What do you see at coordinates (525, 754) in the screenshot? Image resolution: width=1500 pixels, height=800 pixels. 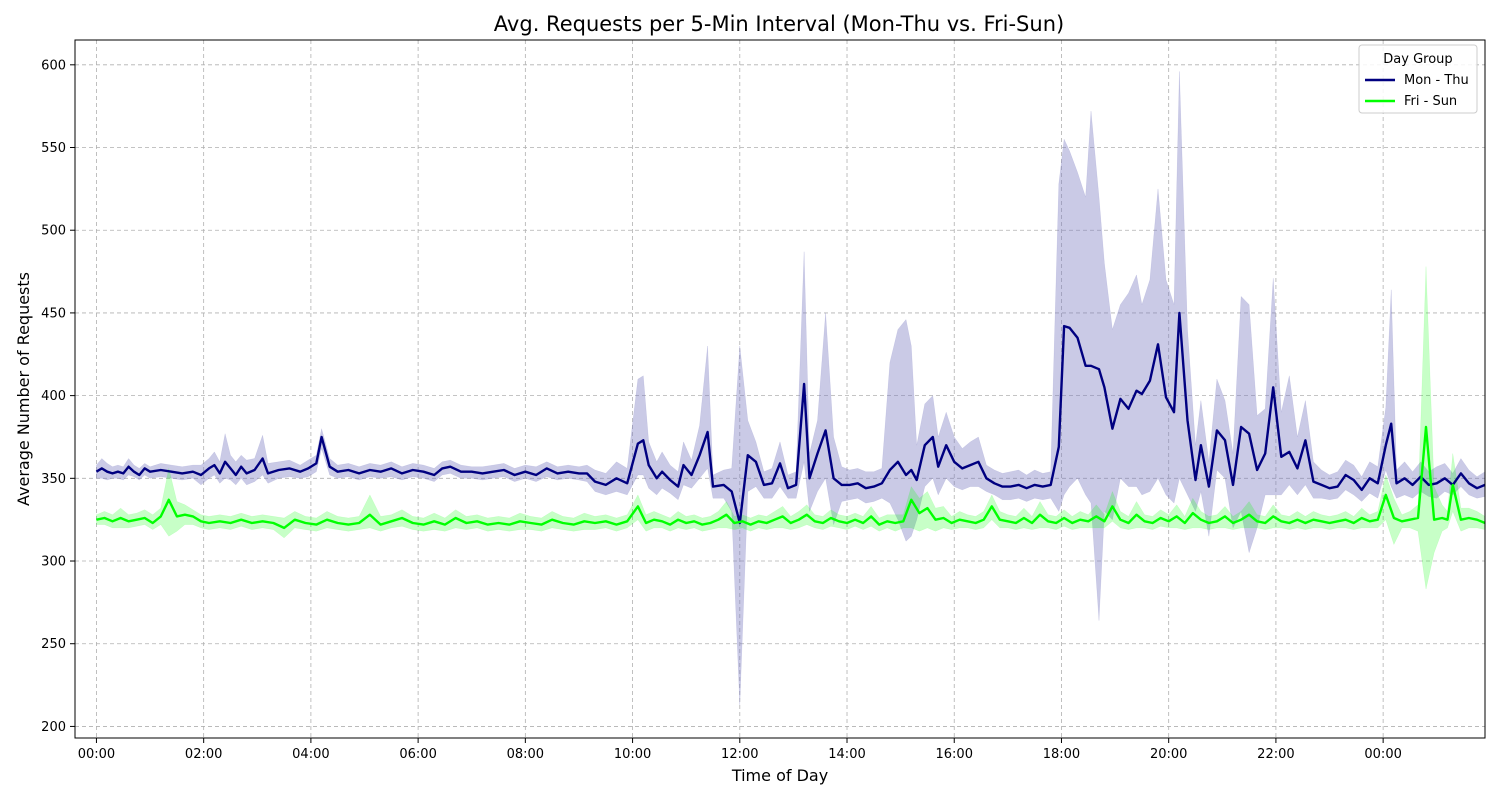 I see `x-tick-label: 08:00` at bounding box center [525, 754].